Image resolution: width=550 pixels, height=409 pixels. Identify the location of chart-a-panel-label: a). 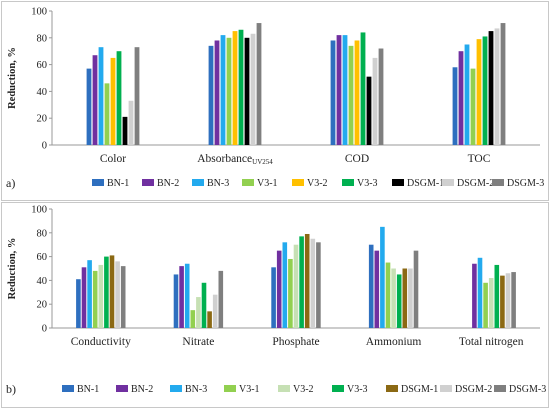
(10, 183).